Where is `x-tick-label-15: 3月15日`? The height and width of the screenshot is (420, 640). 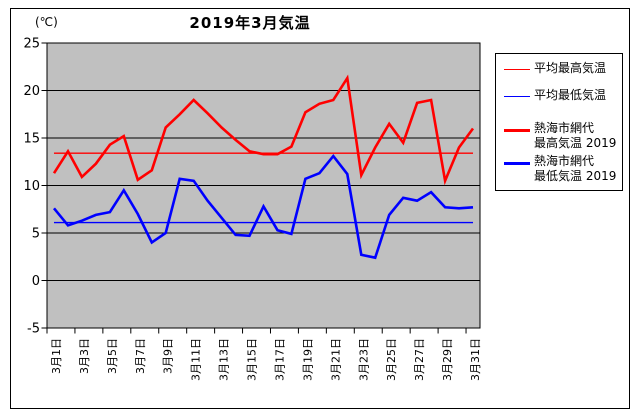 x-tick-label-15: 3月15日 is located at coordinates (252, 359).